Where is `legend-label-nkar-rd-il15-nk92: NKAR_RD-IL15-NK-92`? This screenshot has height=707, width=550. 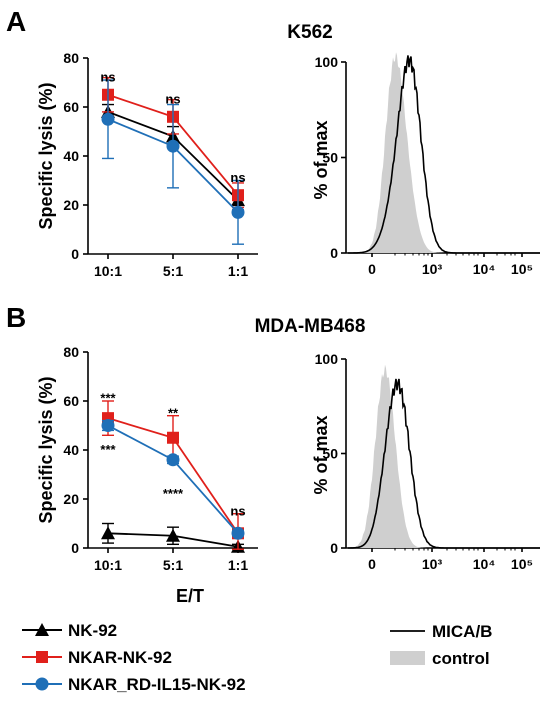 legend-label-nkar-rd-il15-nk92: NKAR_RD-IL15-NK-92 is located at coordinates (157, 684).